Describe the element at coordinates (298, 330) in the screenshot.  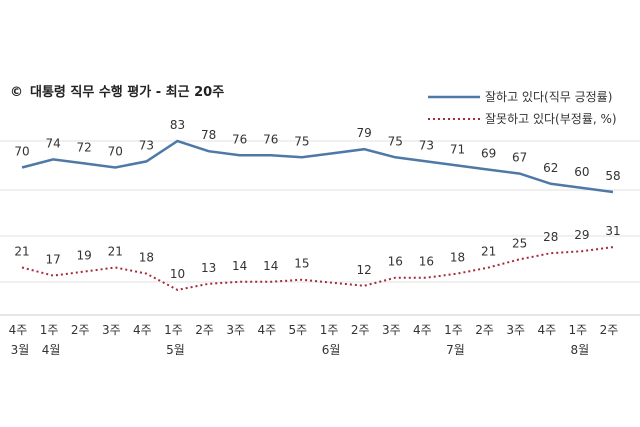
I see `x-tick-week: 5주` at that location.